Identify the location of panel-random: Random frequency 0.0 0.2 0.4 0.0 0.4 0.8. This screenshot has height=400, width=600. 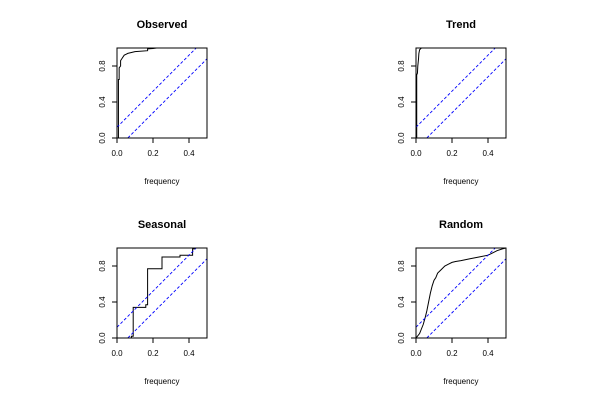
(452, 302).